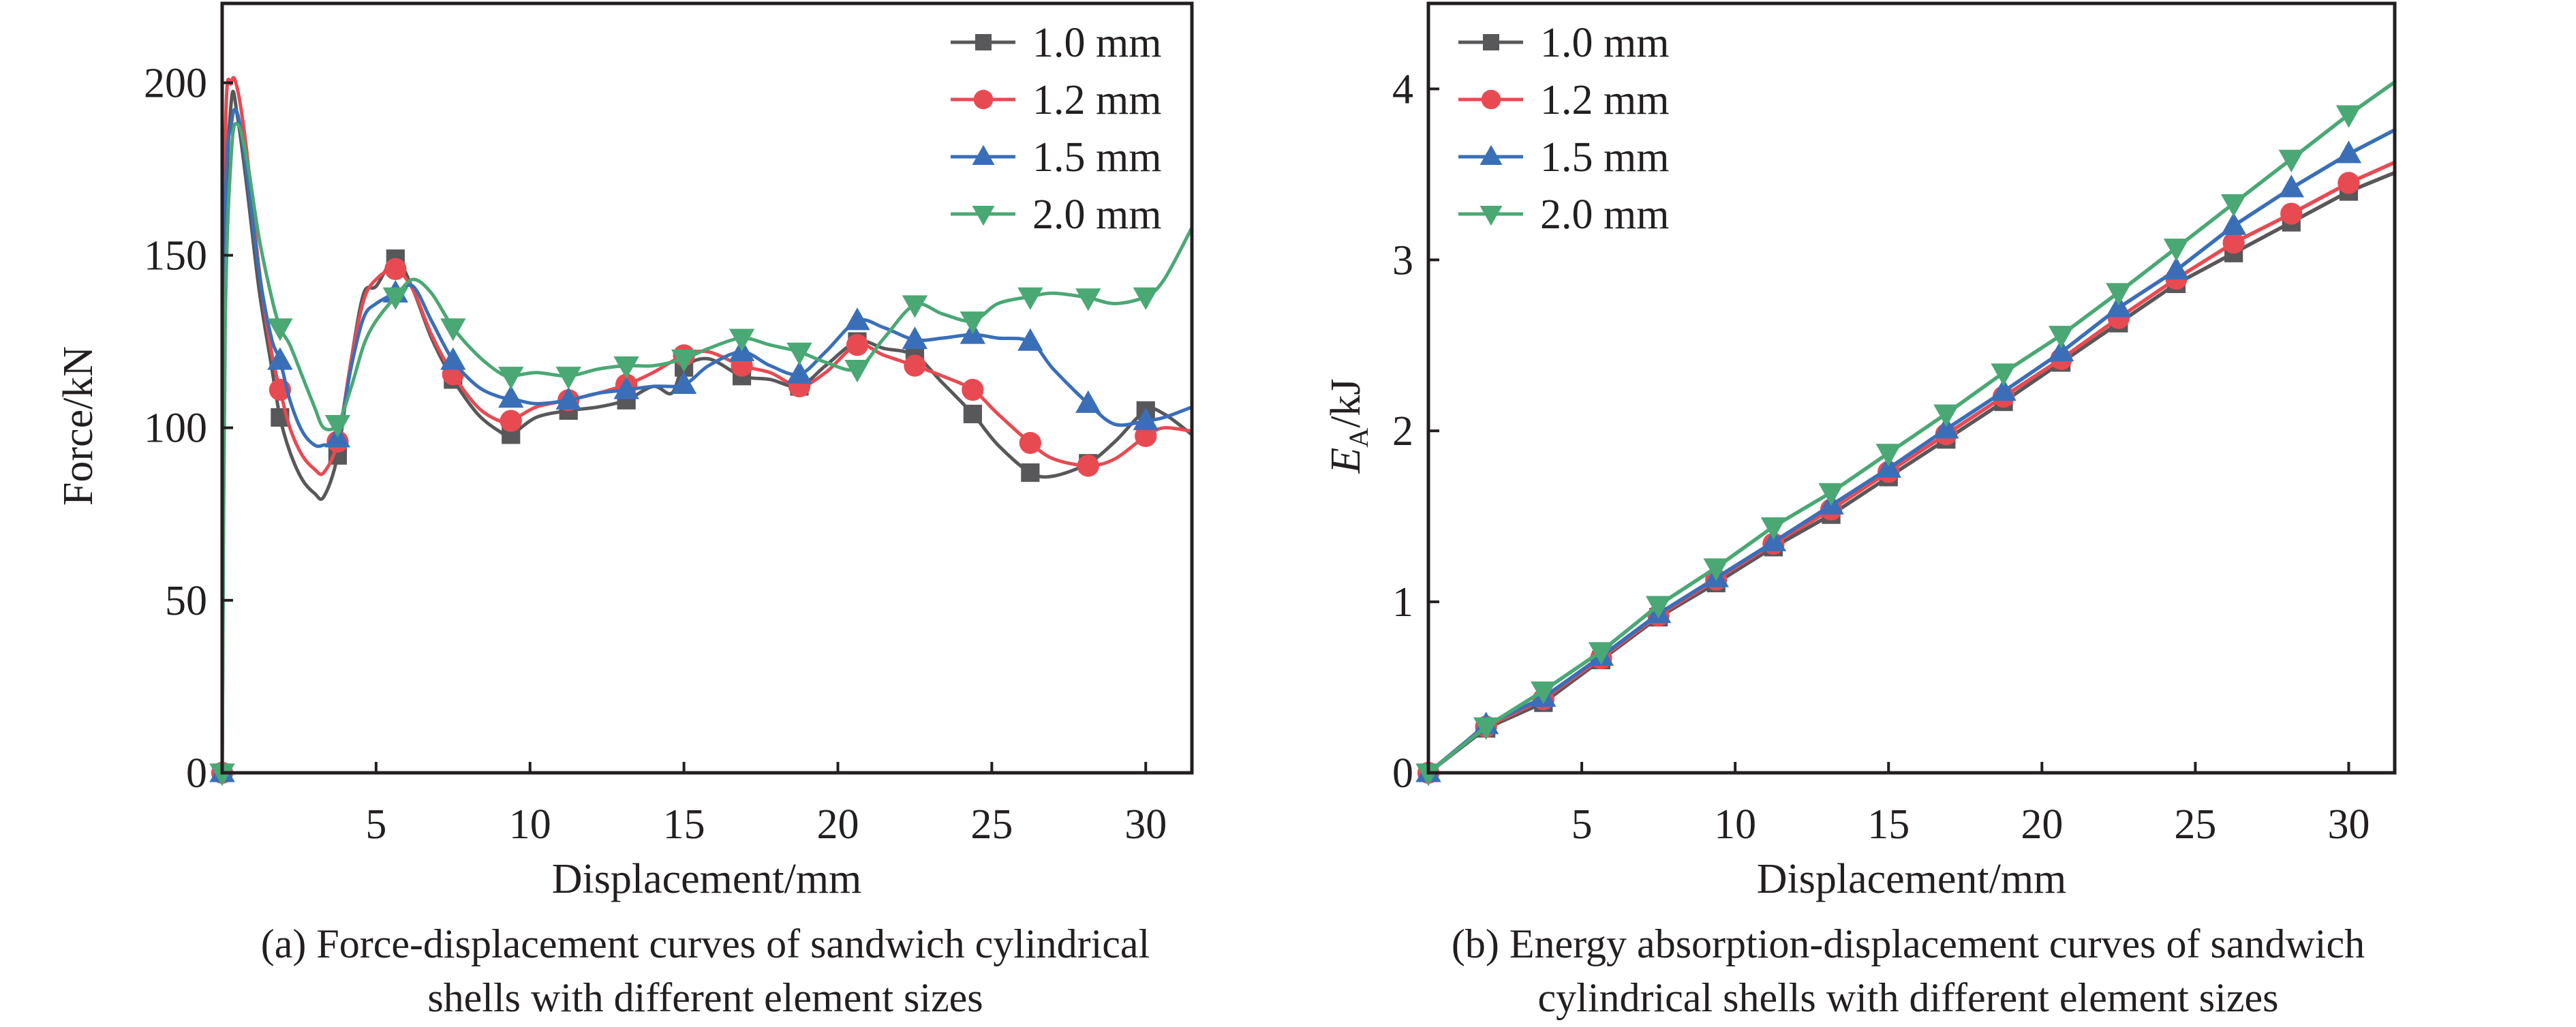 This screenshot has width=2576, height=1027. I want to click on y-tick-label: 2, so click(1402, 432).